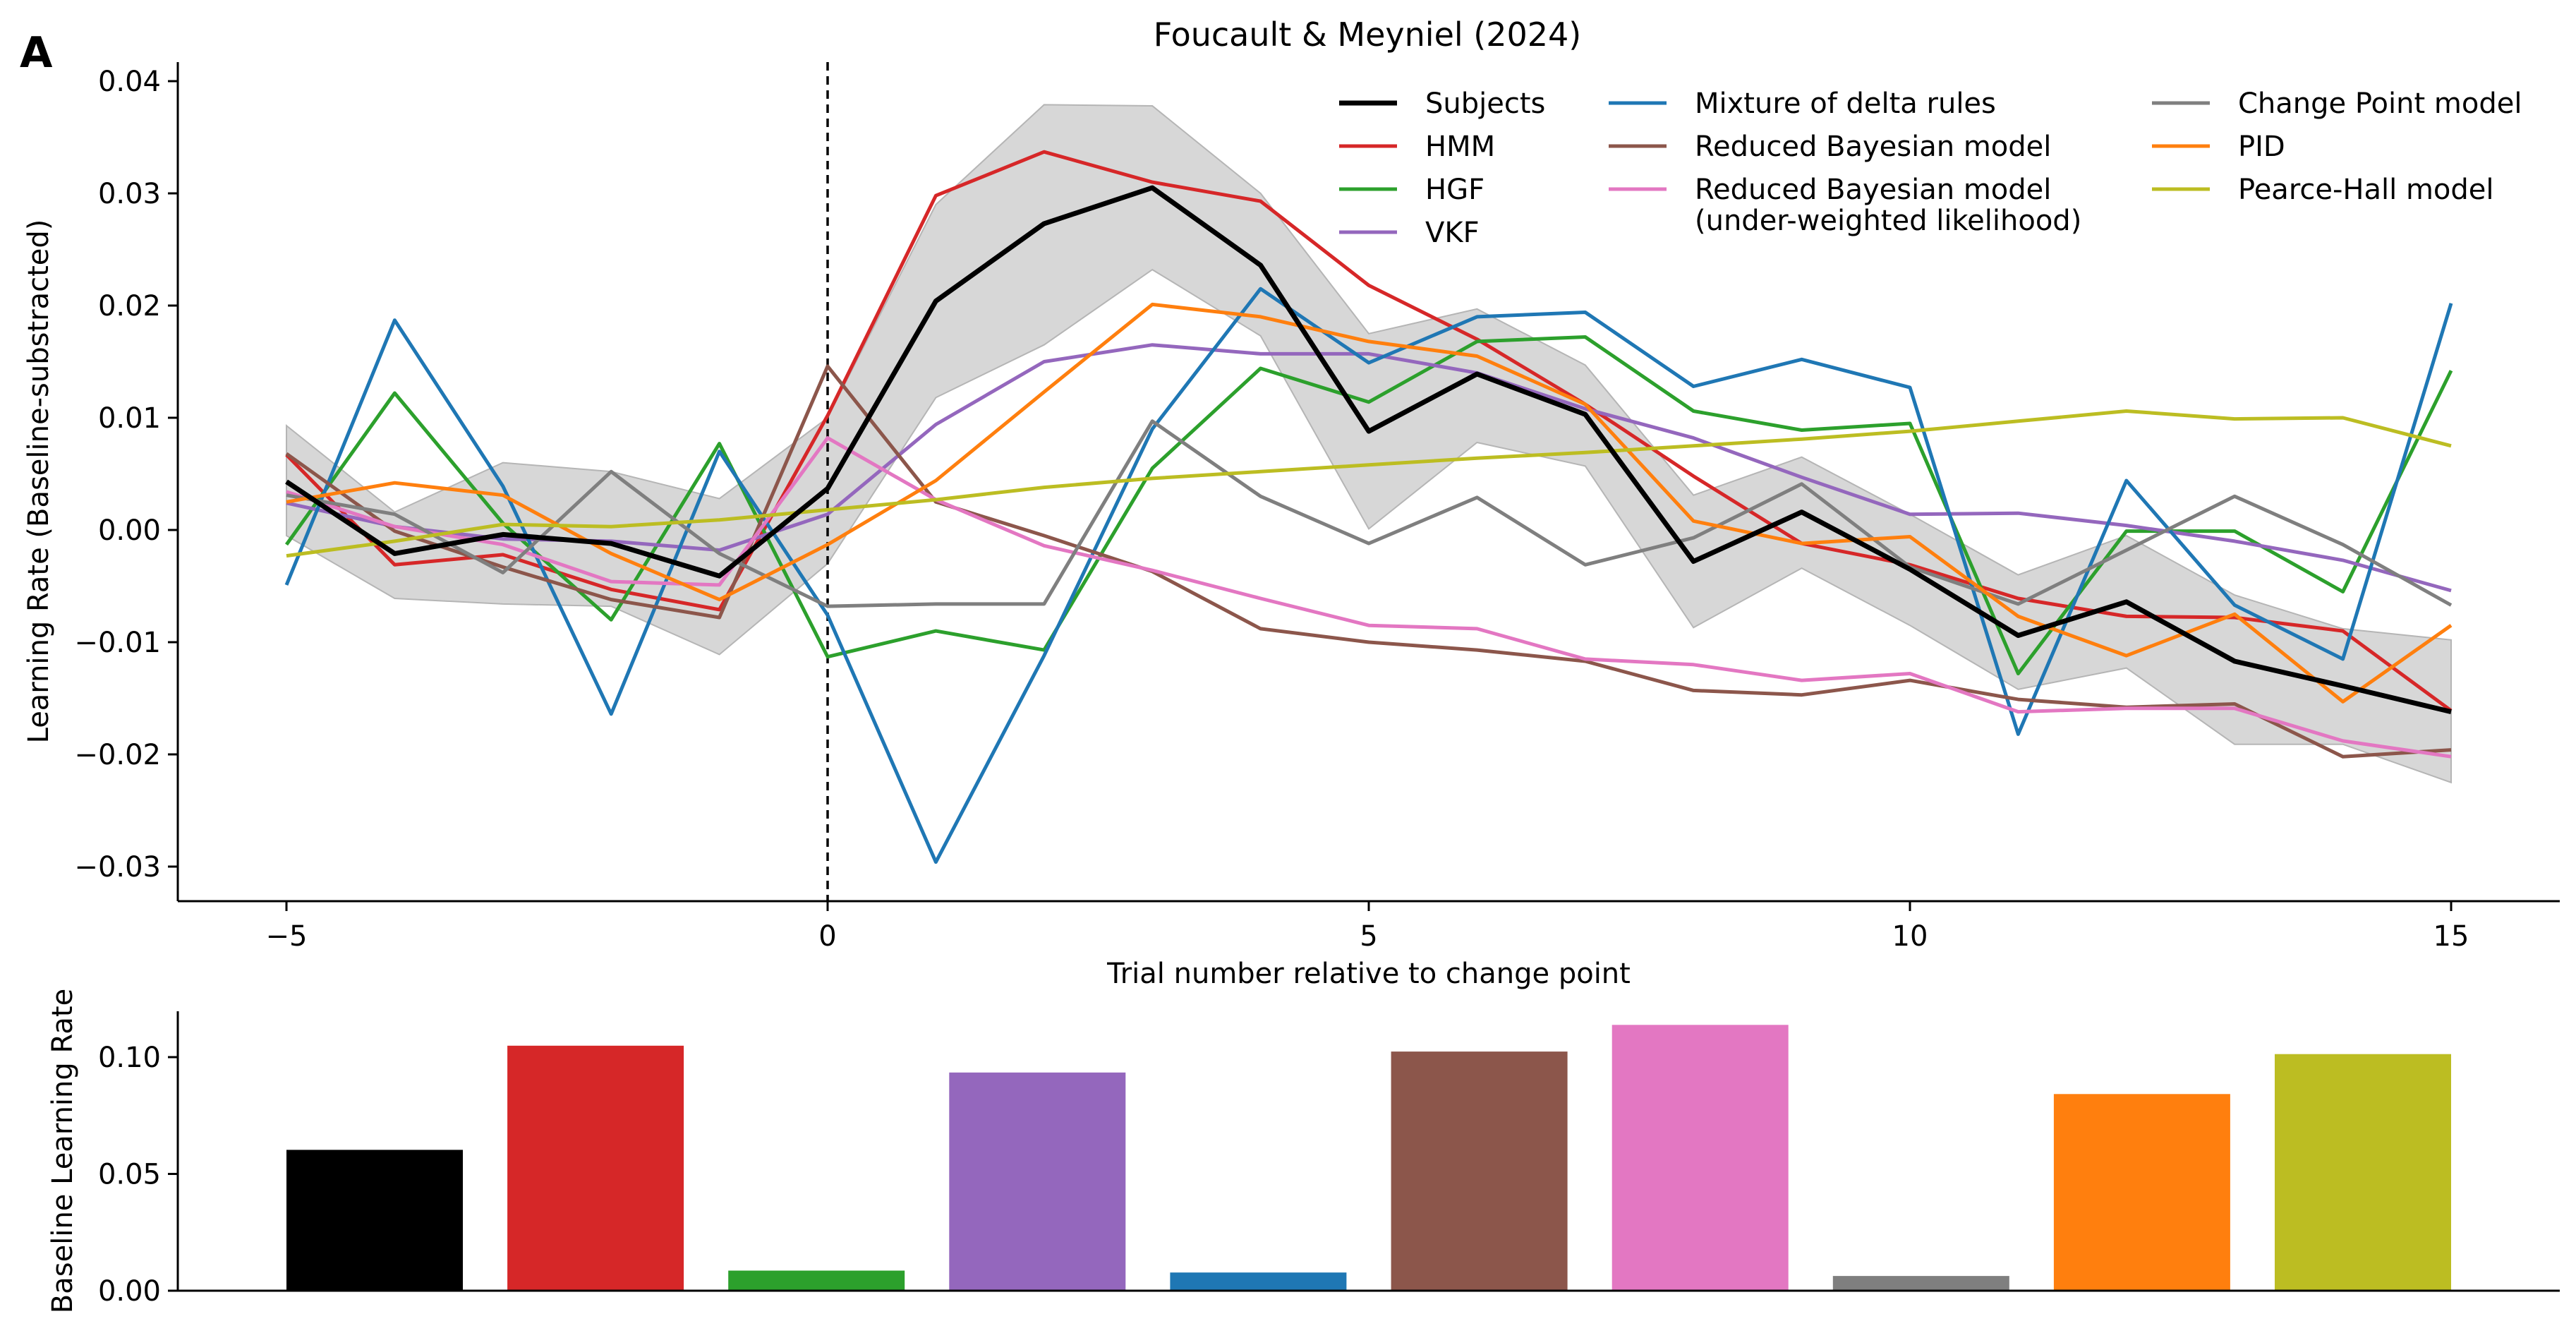 The image size is (2576, 1326). I want to click on legend-label-hmm: HMM, so click(1460, 147).